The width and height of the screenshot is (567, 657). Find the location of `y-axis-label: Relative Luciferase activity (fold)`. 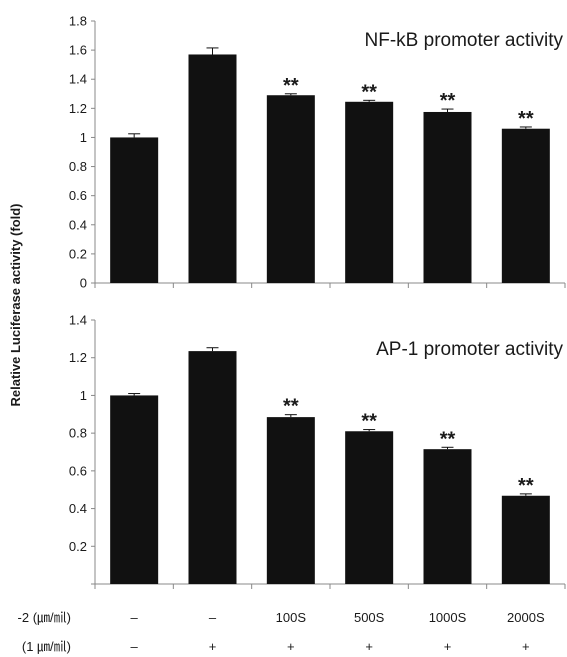

y-axis-label: Relative Luciferase activity (fold) is located at coordinates (15, 304).